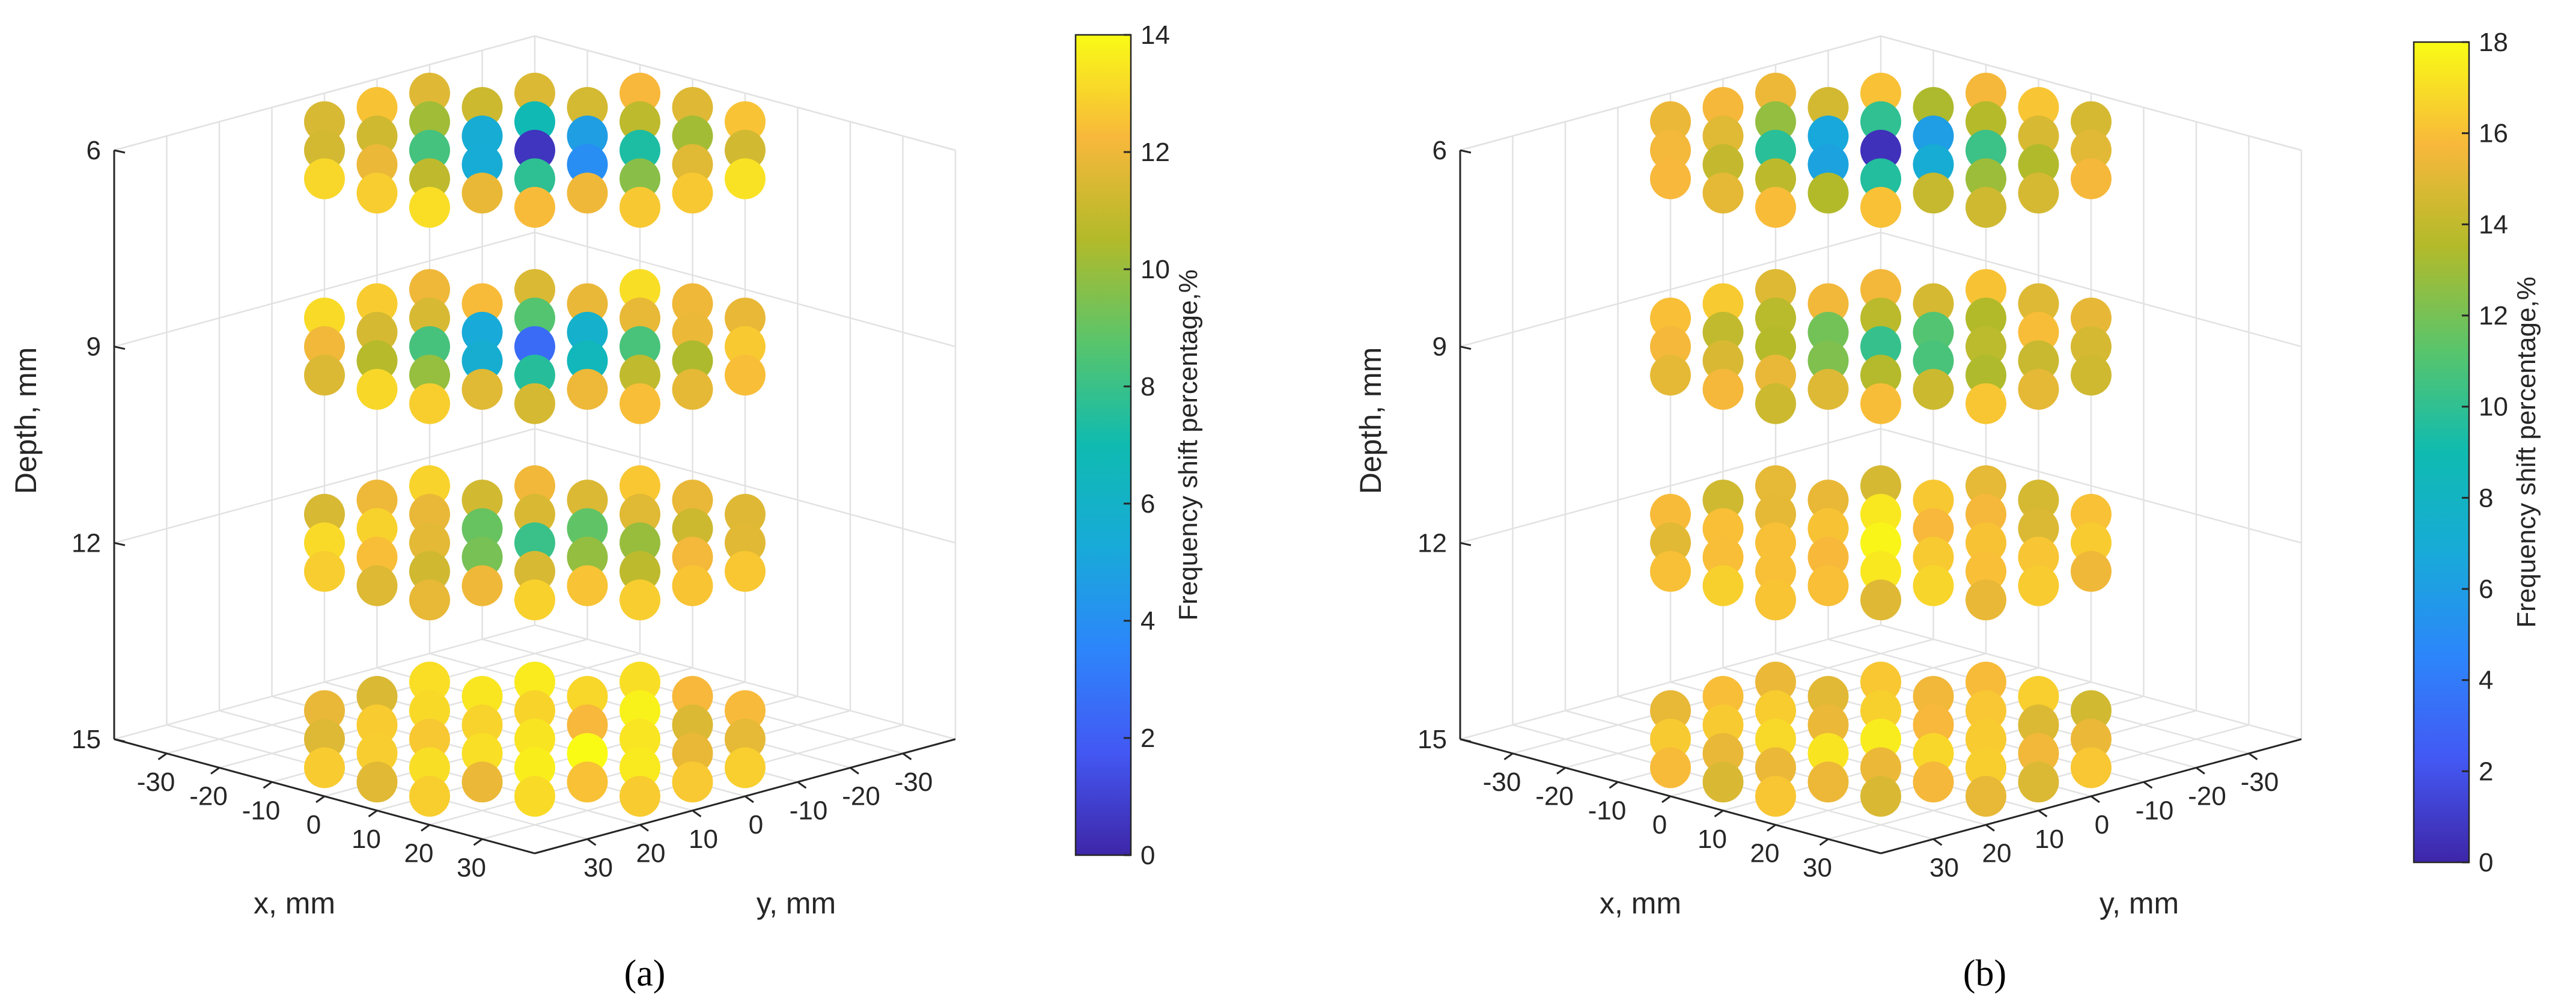 The width and height of the screenshot is (2576, 1003). I want to click on colorbar, so click(1103, 445).